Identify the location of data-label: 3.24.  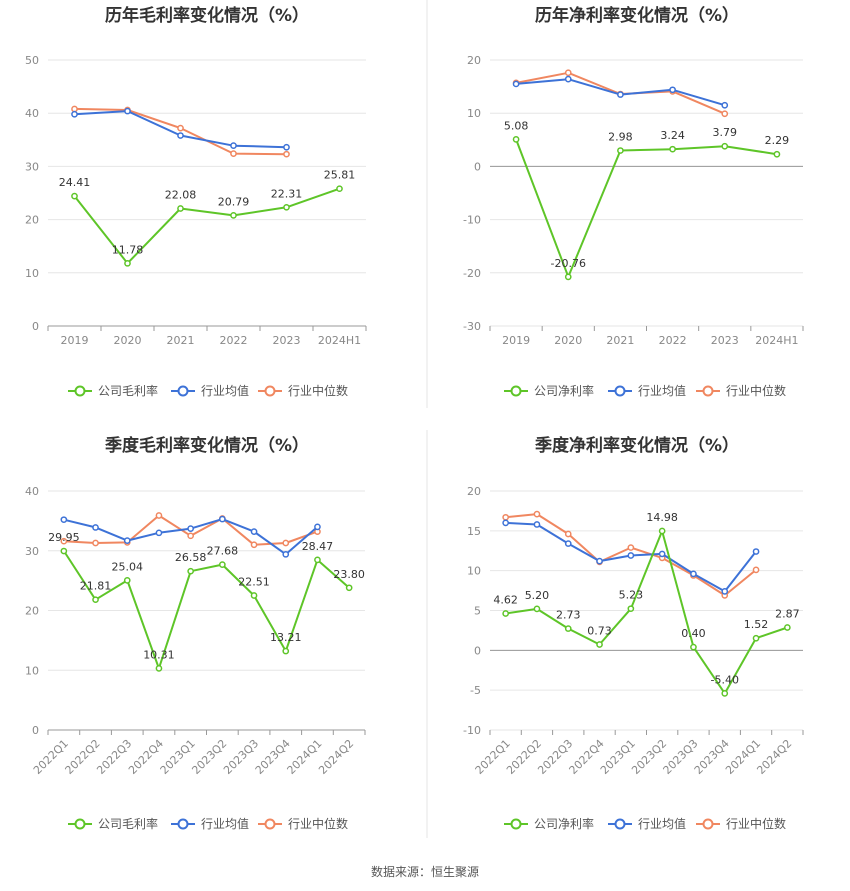
(672, 135).